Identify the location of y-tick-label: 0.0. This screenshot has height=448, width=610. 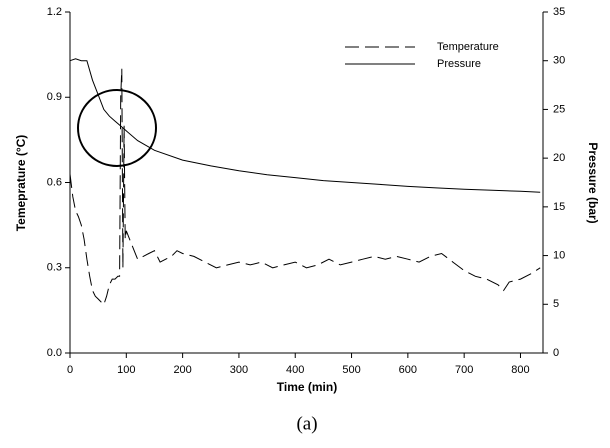
(54, 353).